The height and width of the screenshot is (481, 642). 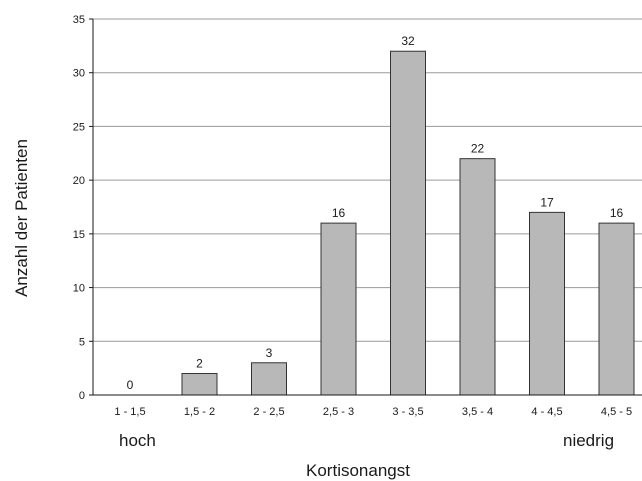 I want to click on x-tick-label: 3 - 3,5, so click(x=407, y=412).